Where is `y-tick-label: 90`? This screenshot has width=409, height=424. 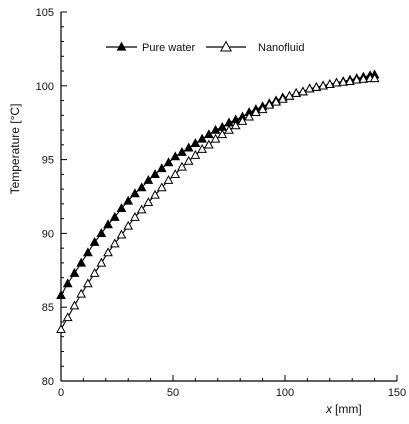 y-tick-label: 90 is located at coordinates (48, 234).